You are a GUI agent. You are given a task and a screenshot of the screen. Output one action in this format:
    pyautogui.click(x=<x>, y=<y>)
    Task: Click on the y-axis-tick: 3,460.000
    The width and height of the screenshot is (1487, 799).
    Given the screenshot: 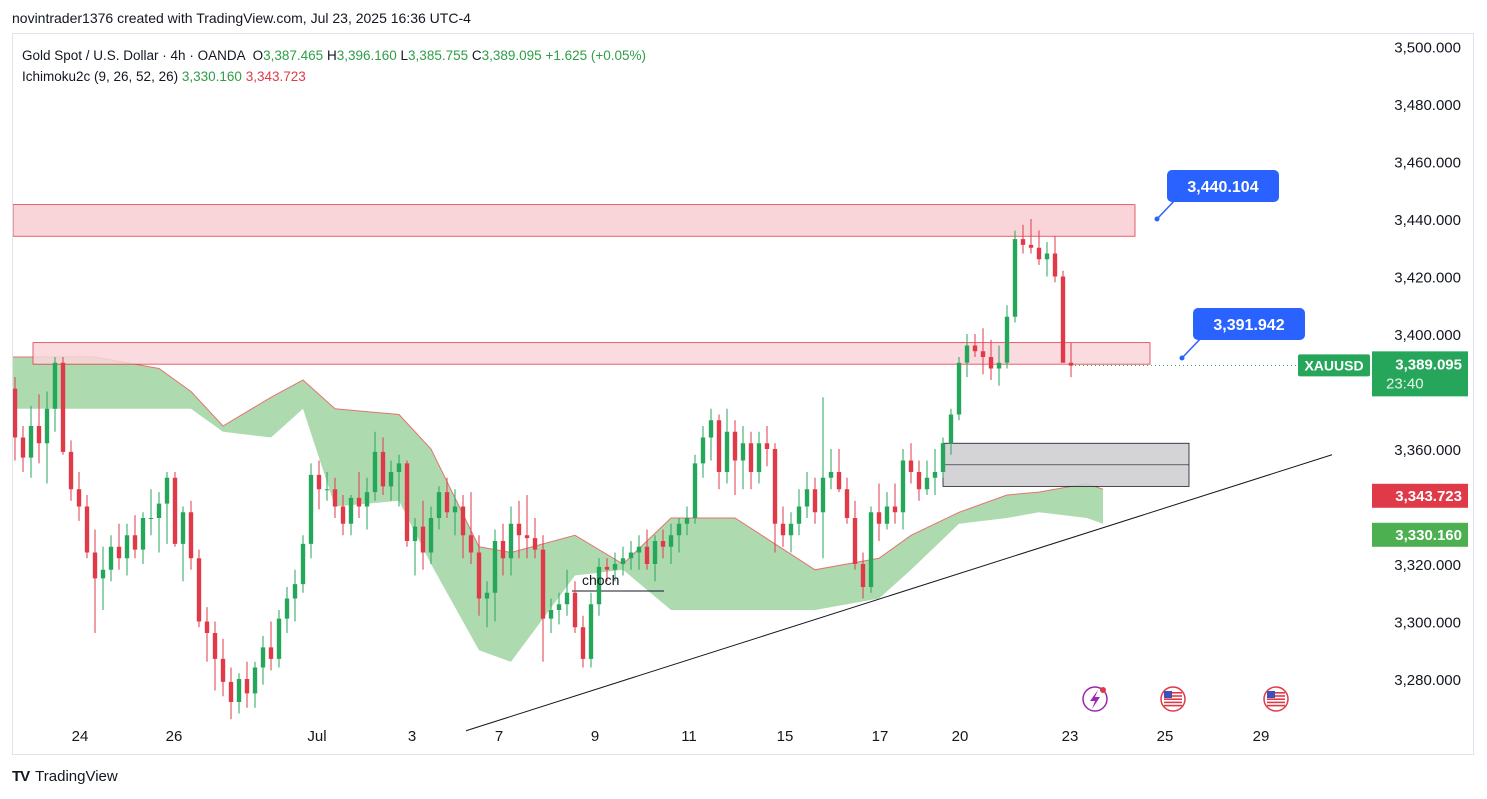 What is the action you would take?
    pyautogui.click(x=1427, y=163)
    